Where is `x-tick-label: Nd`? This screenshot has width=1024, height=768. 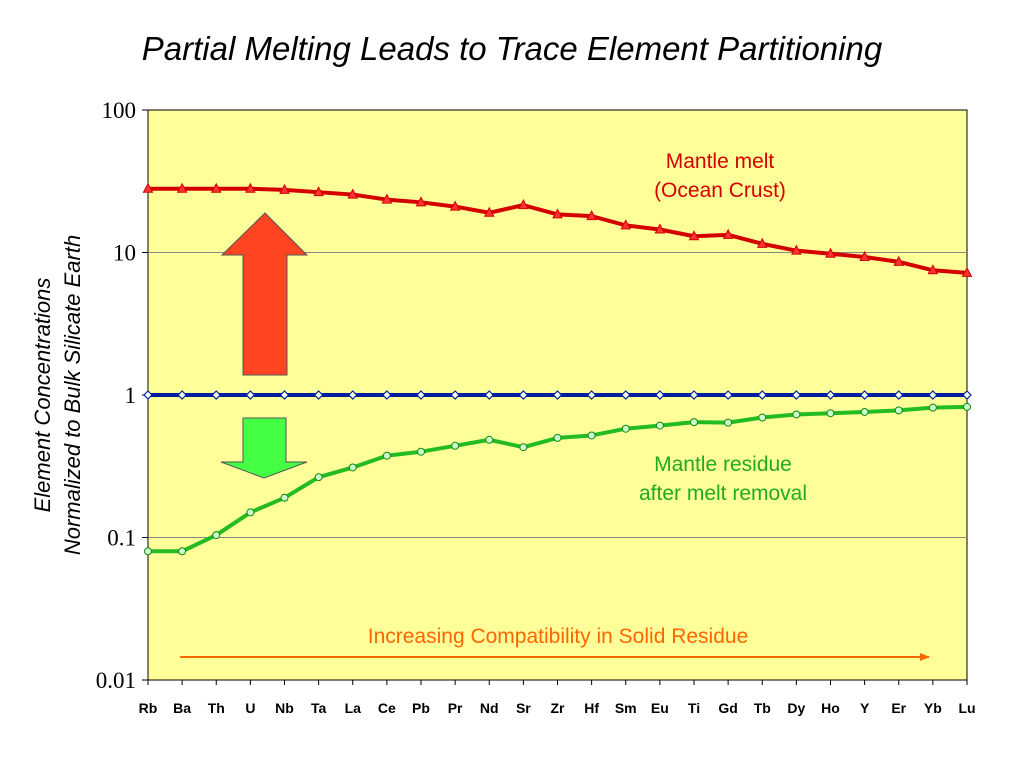
x-tick-label: Nd is located at coordinates (489, 708).